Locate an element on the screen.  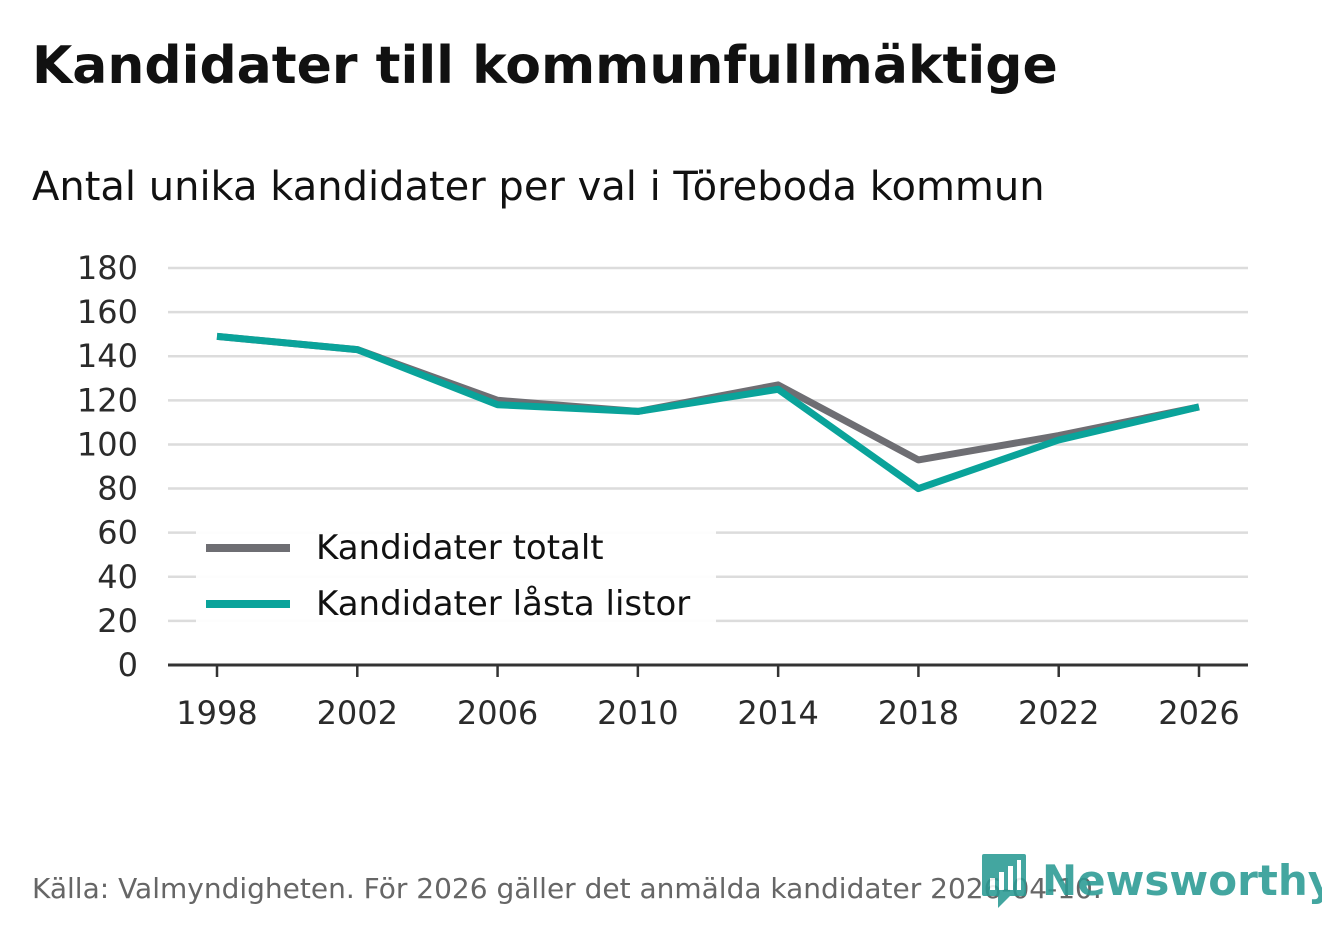
legend-item-kandidater-totalt: Kandidater totalt is located at coordinates (405, 548).